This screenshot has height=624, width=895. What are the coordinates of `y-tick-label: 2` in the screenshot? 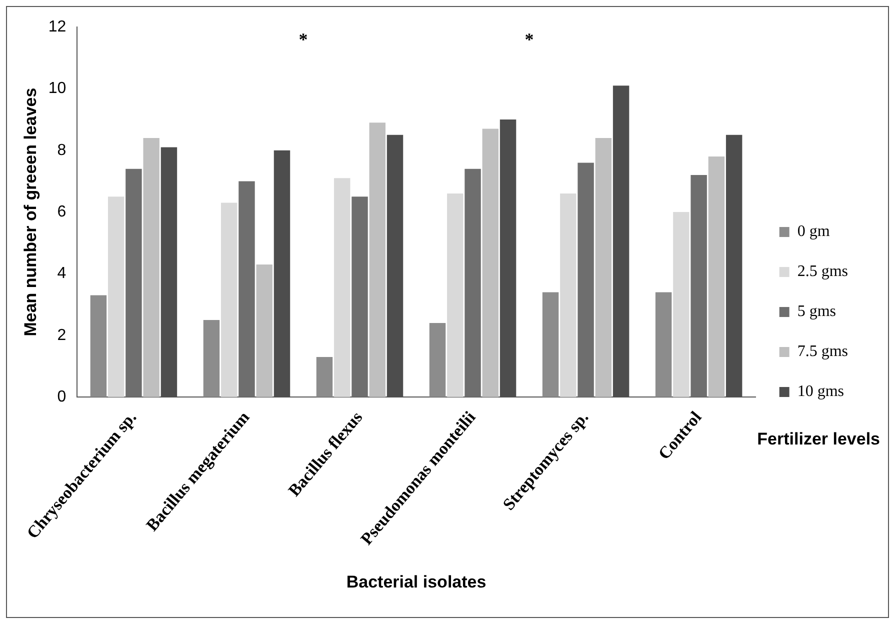 It's located at (61, 335).